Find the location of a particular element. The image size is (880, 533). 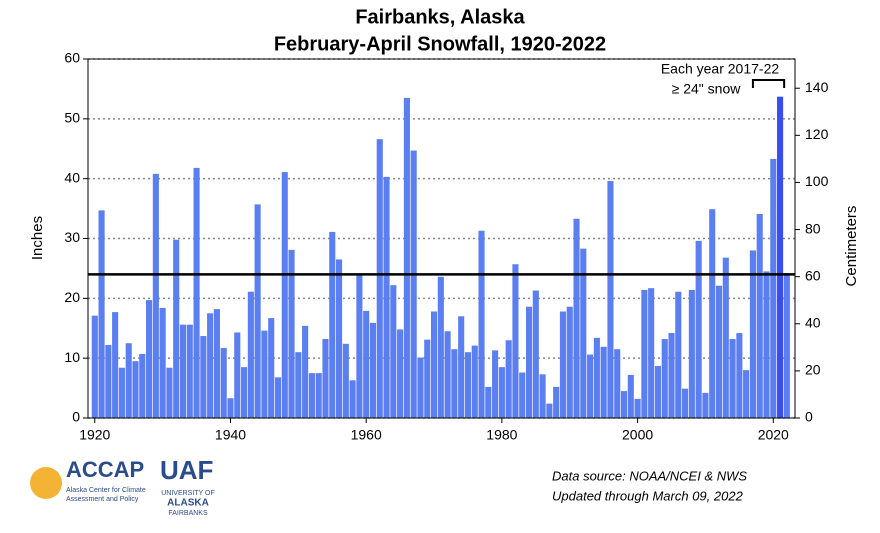

source-note: Data source: NOAA/NCEI & NWS is located at coordinates (649, 475).